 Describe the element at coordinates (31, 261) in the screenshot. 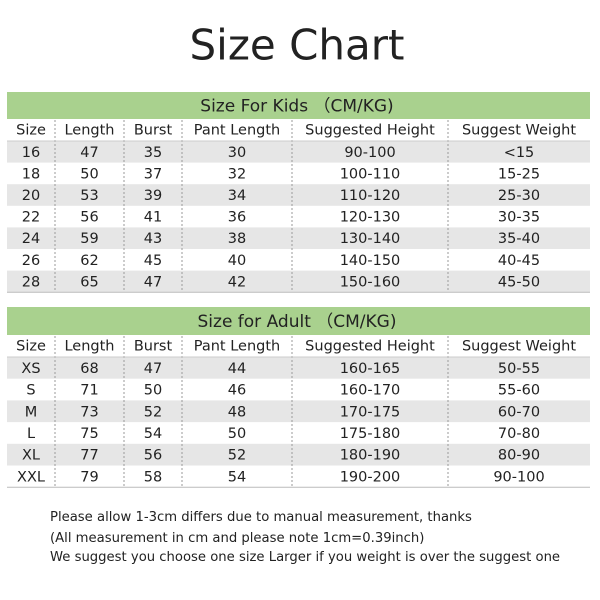

I see `table-cell: 26` at that location.